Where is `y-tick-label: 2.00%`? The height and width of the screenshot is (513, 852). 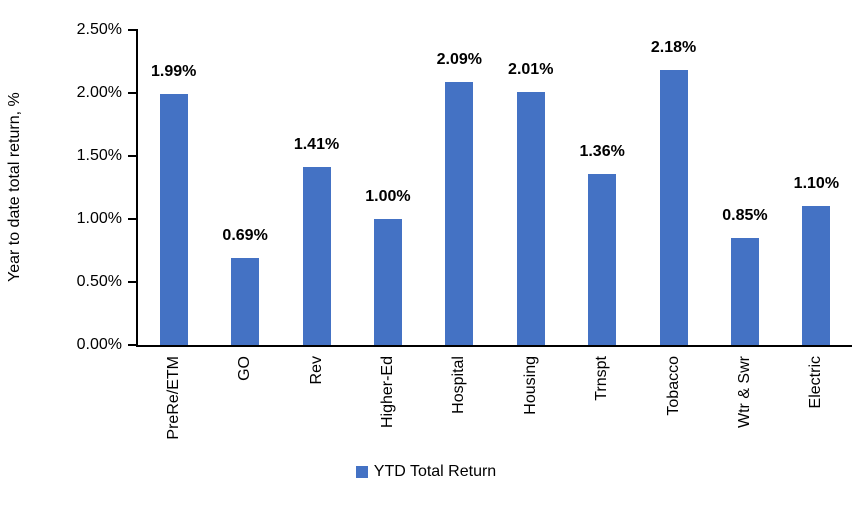
y-tick-label: 2.00% is located at coordinates (99, 92).